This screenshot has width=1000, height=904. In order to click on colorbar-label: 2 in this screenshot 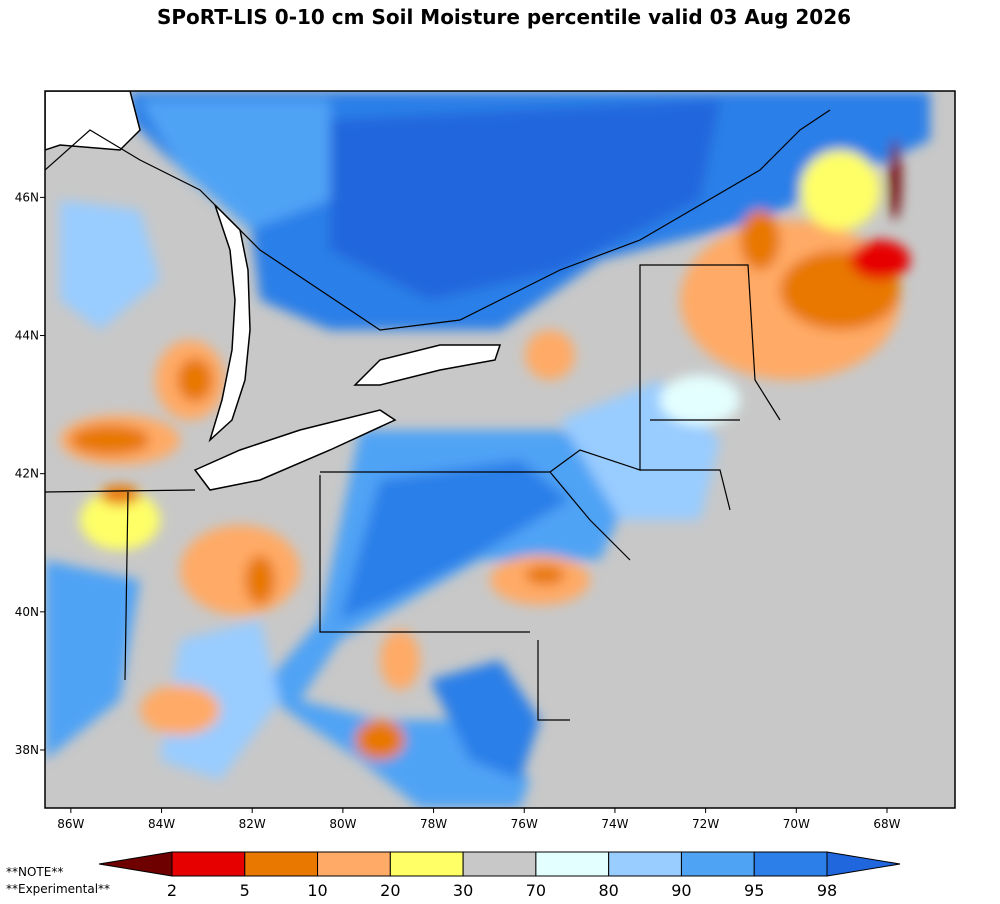, I will do `click(172, 890)`.